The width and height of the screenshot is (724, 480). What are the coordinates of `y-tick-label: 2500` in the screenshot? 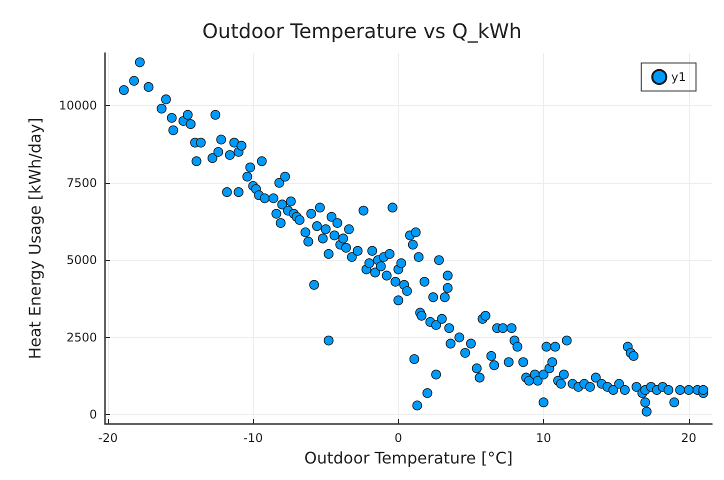 It's located at (81, 337).